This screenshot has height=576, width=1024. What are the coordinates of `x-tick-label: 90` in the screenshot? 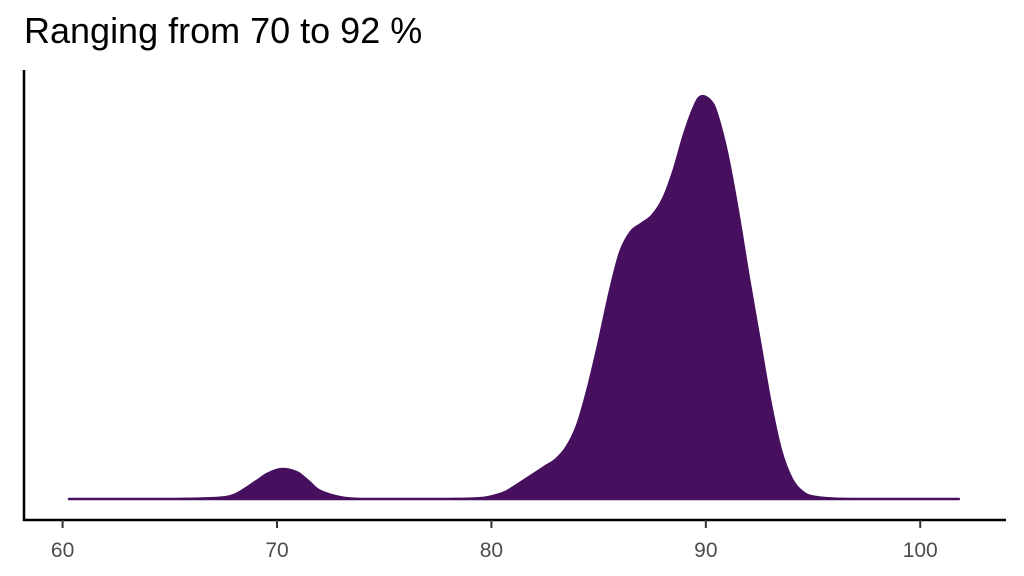 It's located at (705, 550).